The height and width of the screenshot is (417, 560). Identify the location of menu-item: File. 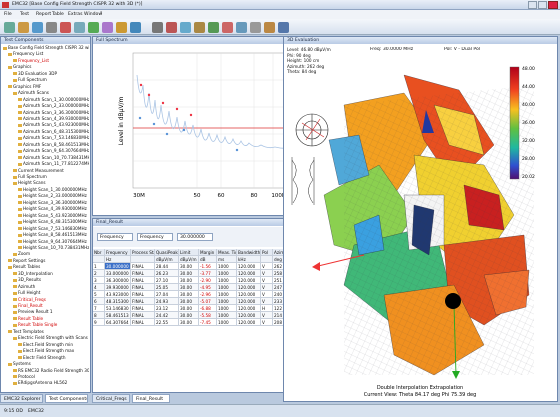
(8, 14).